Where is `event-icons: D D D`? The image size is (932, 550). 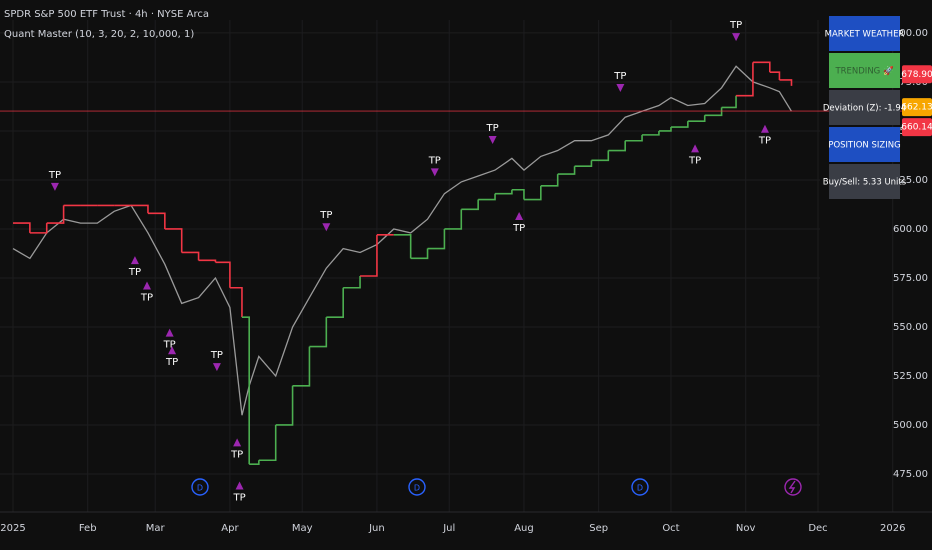 event-icons: D D D is located at coordinates (496, 487).